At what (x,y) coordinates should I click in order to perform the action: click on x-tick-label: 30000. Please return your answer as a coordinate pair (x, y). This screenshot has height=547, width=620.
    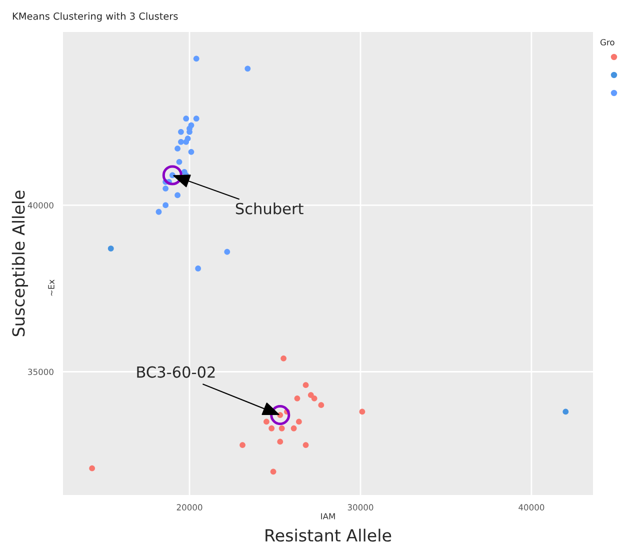
    Looking at the image, I should click on (361, 507).